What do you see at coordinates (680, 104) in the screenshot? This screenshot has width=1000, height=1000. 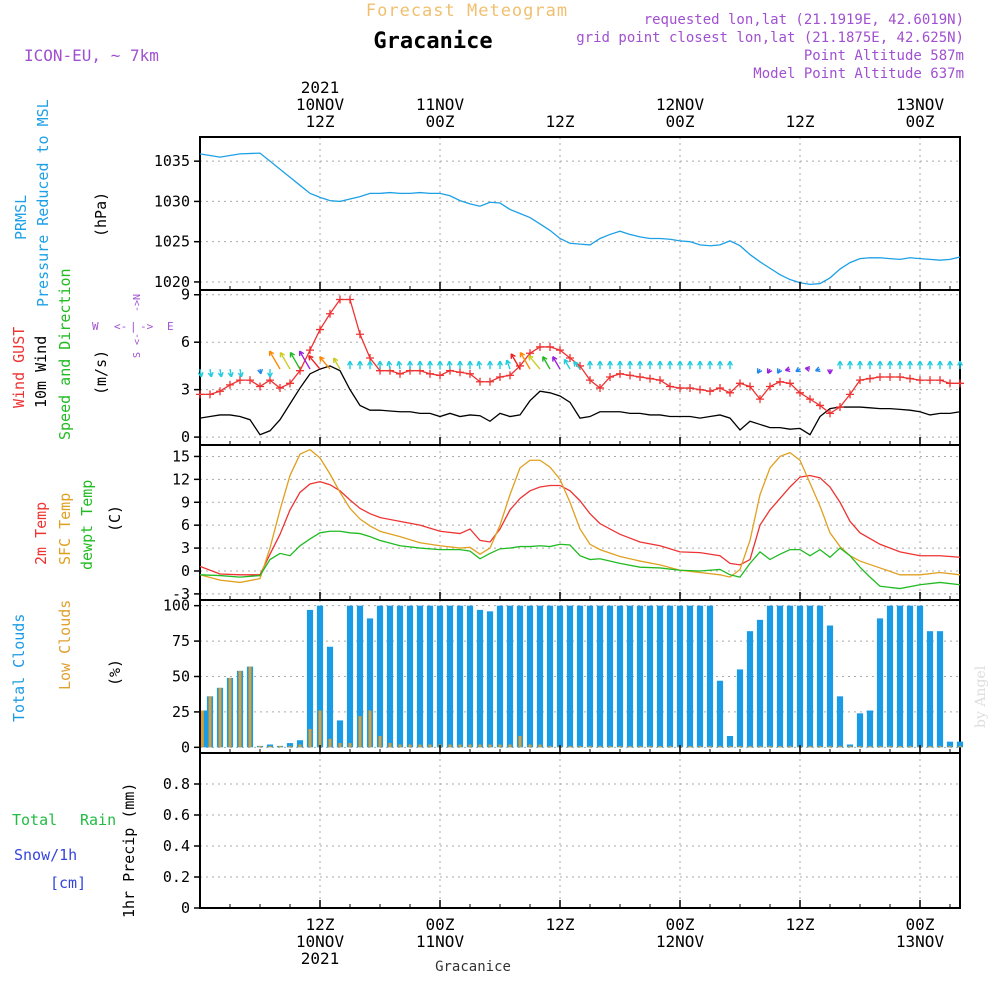 I see `top-axis-label: 12NOV` at bounding box center [680, 104].